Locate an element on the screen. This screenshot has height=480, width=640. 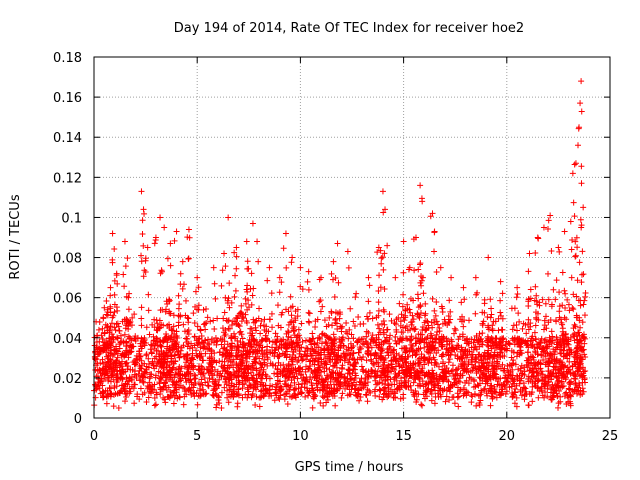
x-tick-label: 0 is located at coordinates (94, 436).